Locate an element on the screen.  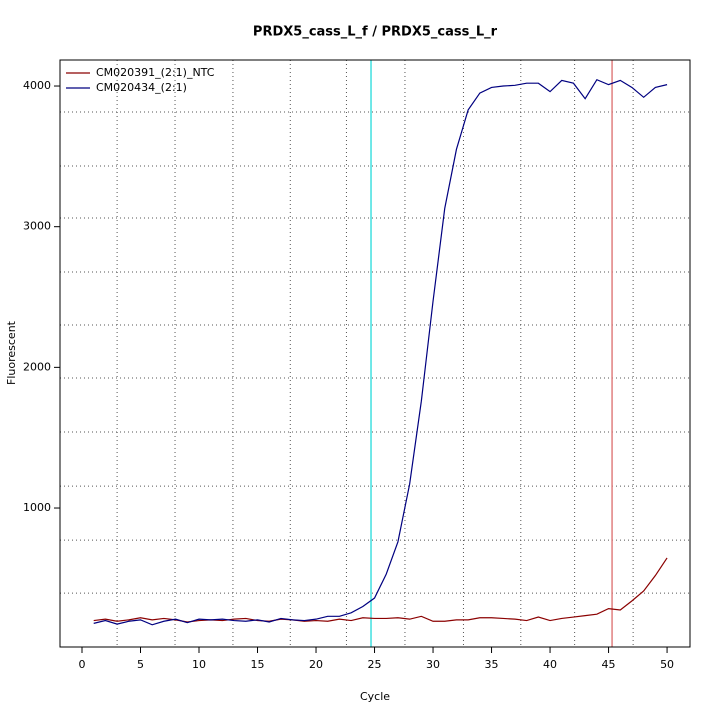
x-tick-label: 10 is located at coordinates (199, 664).